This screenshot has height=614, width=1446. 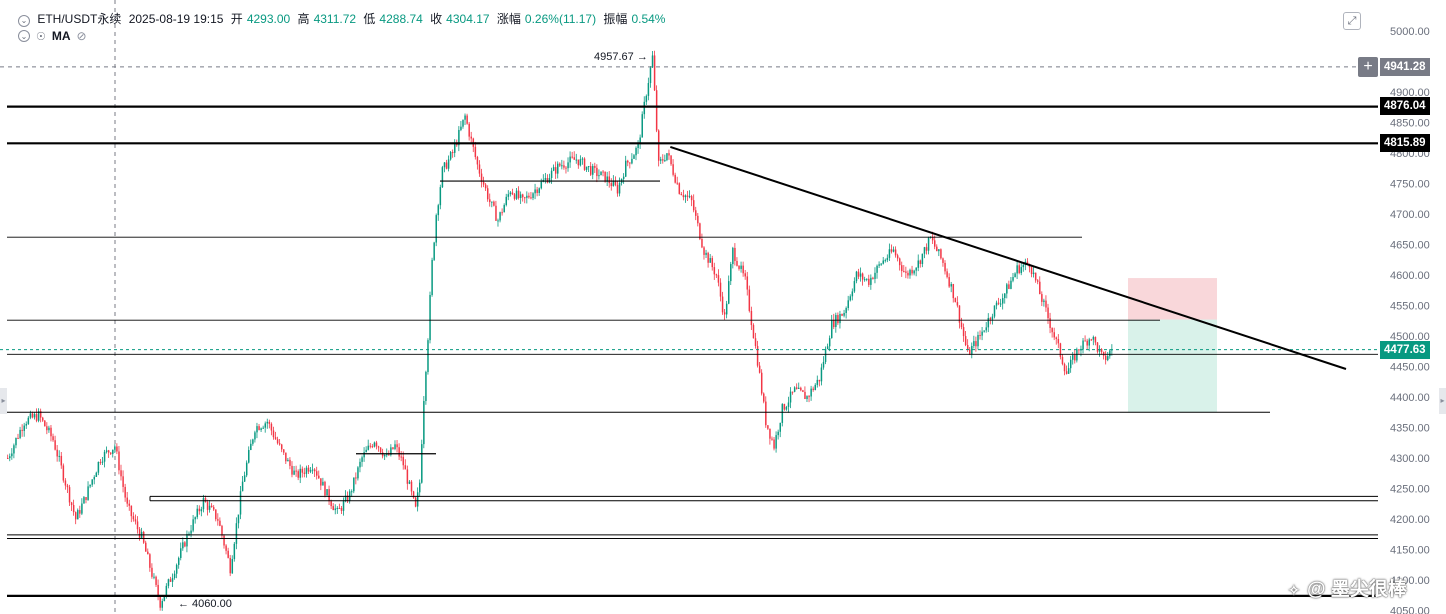 What do you see at coordinates (81, 36) in the screenshot?
I see `eye-off-icon: ⊘` at bounding box center [81, 36].